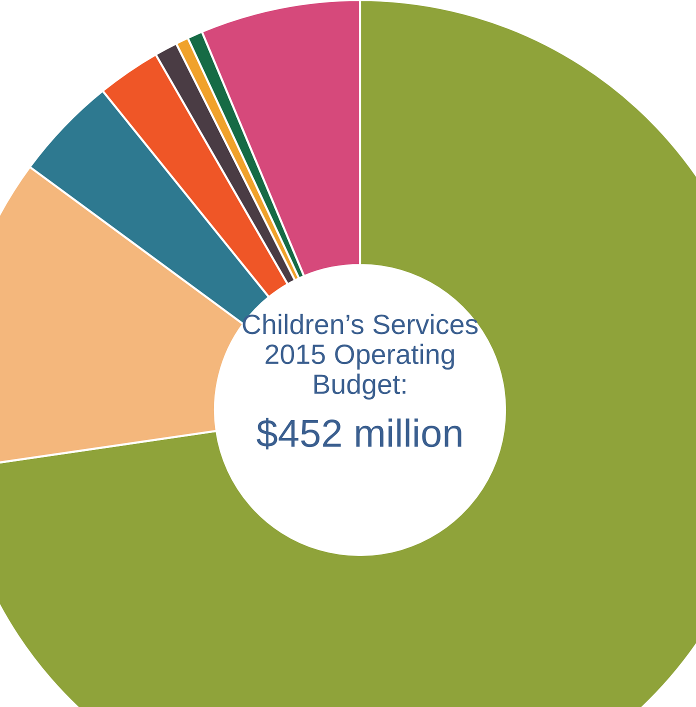 This screenshot has width=696, height=707. What do you see at coordinates (359, 434) in the screenshot?
I see `text: $452 million` at bounding box center [359, 434].